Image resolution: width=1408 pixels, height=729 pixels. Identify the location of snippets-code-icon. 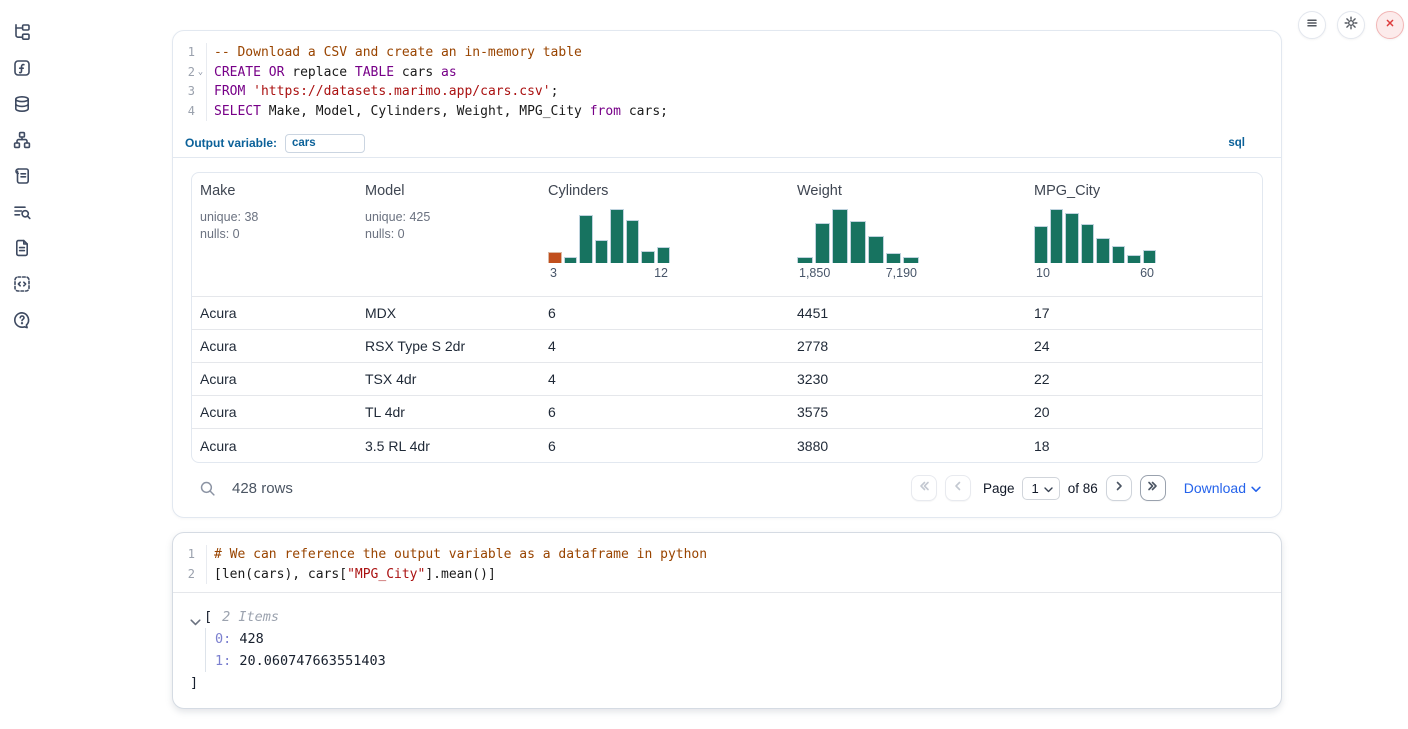
(22, 284).